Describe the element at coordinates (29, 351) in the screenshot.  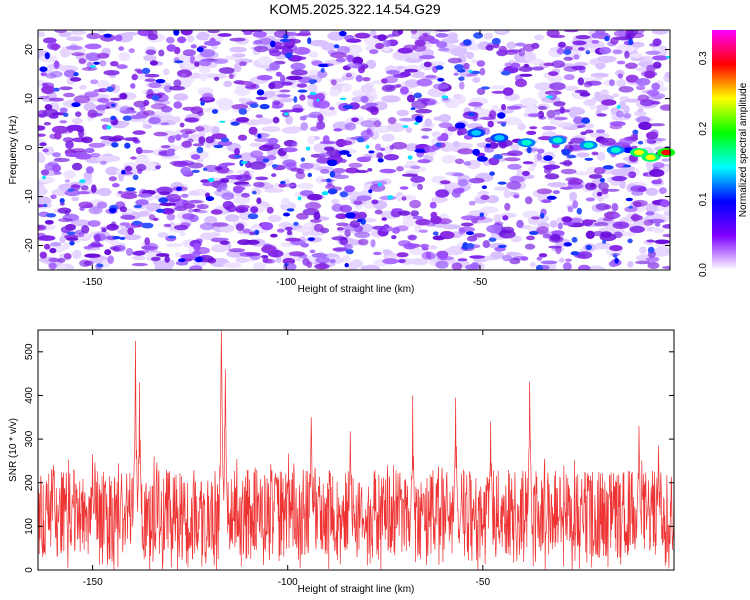
I see `snr-y-tick-label: 500` at that location.